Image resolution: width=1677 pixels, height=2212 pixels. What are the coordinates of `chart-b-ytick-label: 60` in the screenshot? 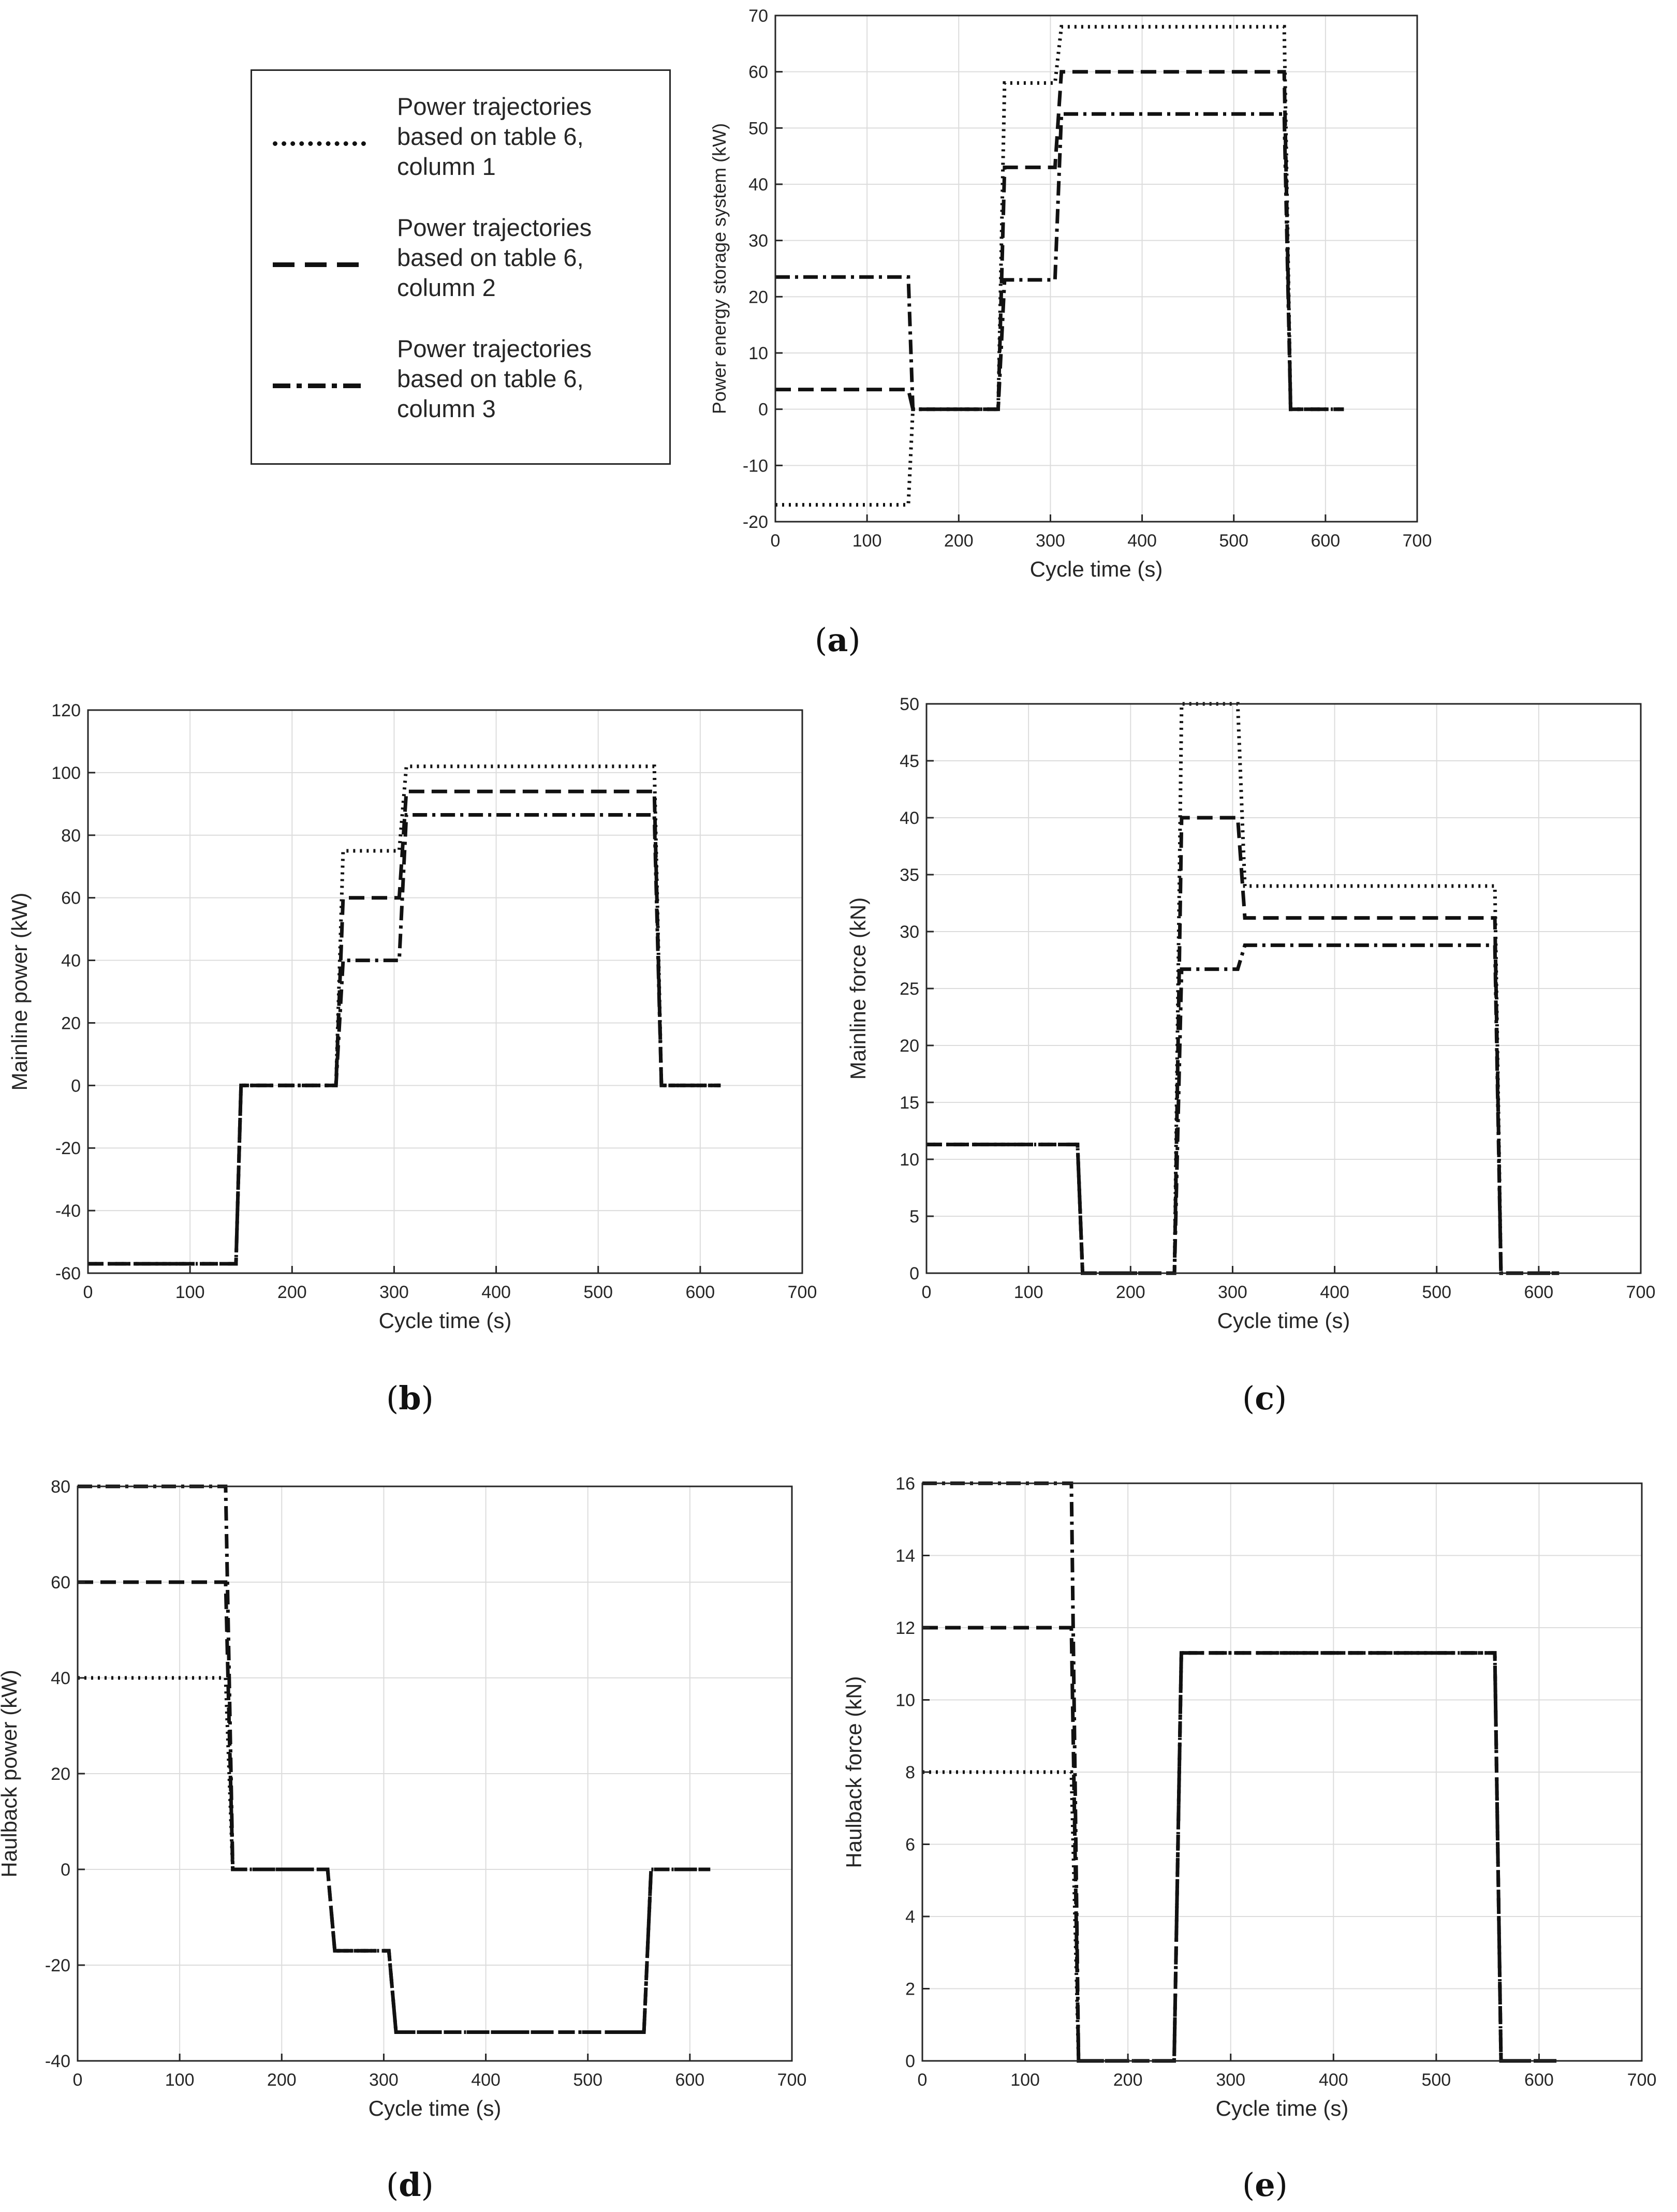 It's located at (71, 898).